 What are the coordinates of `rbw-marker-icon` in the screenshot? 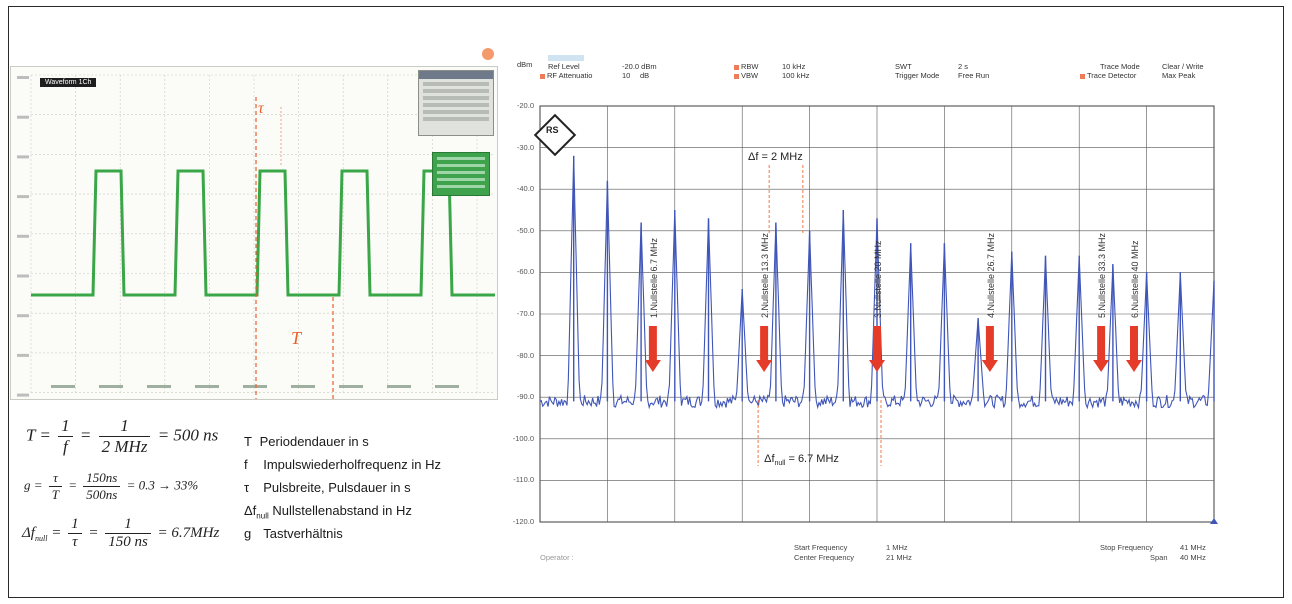 It's located at (736, 67).